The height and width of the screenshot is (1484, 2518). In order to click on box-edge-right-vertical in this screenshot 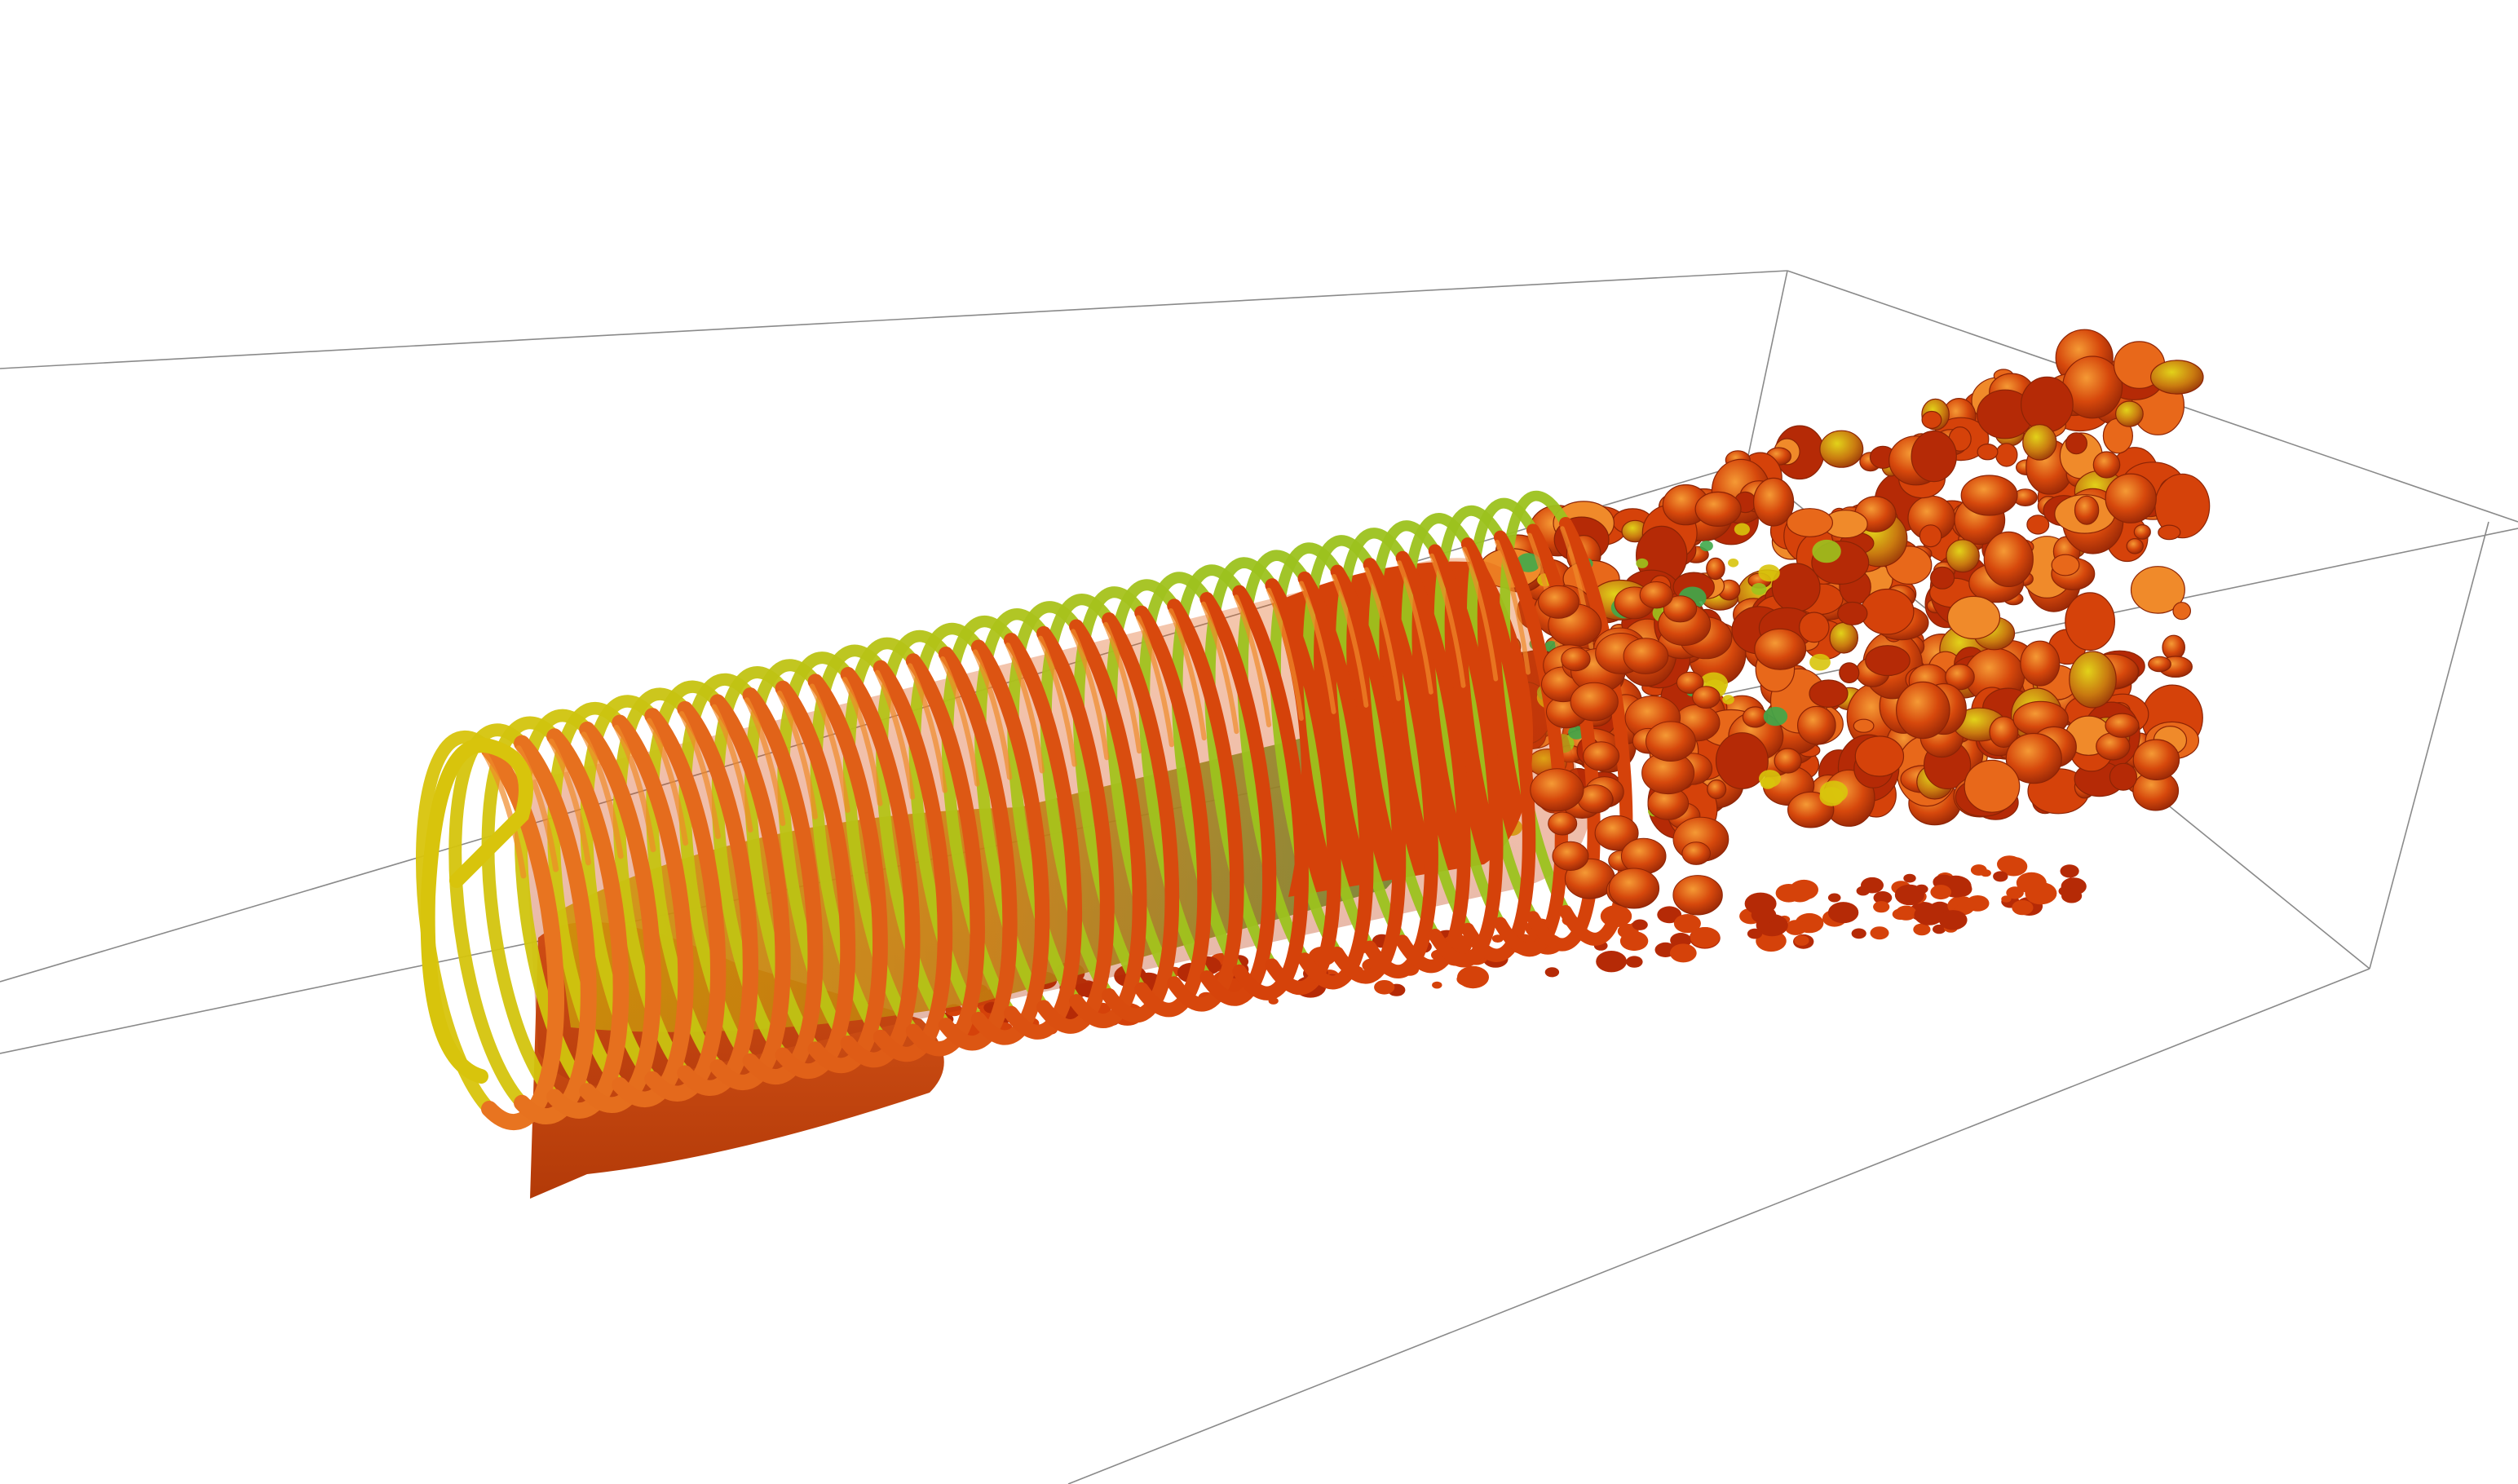, I will do `click(2429, 745)`.